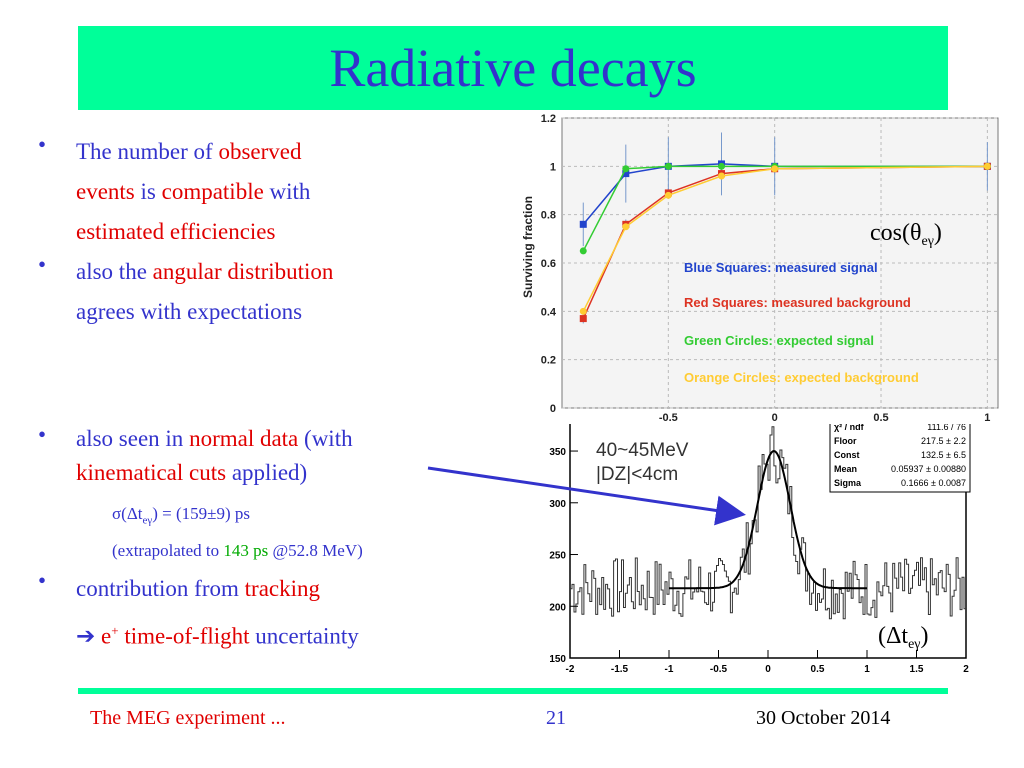  I want to click on y-tick-label: 200, so click(557, 607).